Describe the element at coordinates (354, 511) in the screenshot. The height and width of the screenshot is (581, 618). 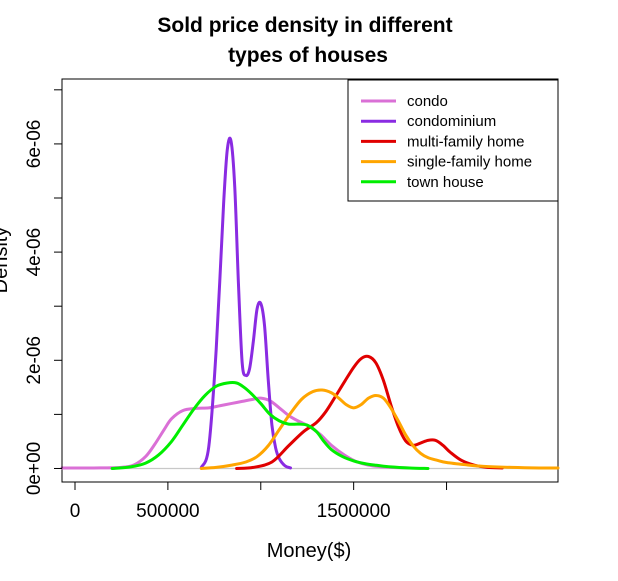
I see `x-tick-label: 1500000` at that location.